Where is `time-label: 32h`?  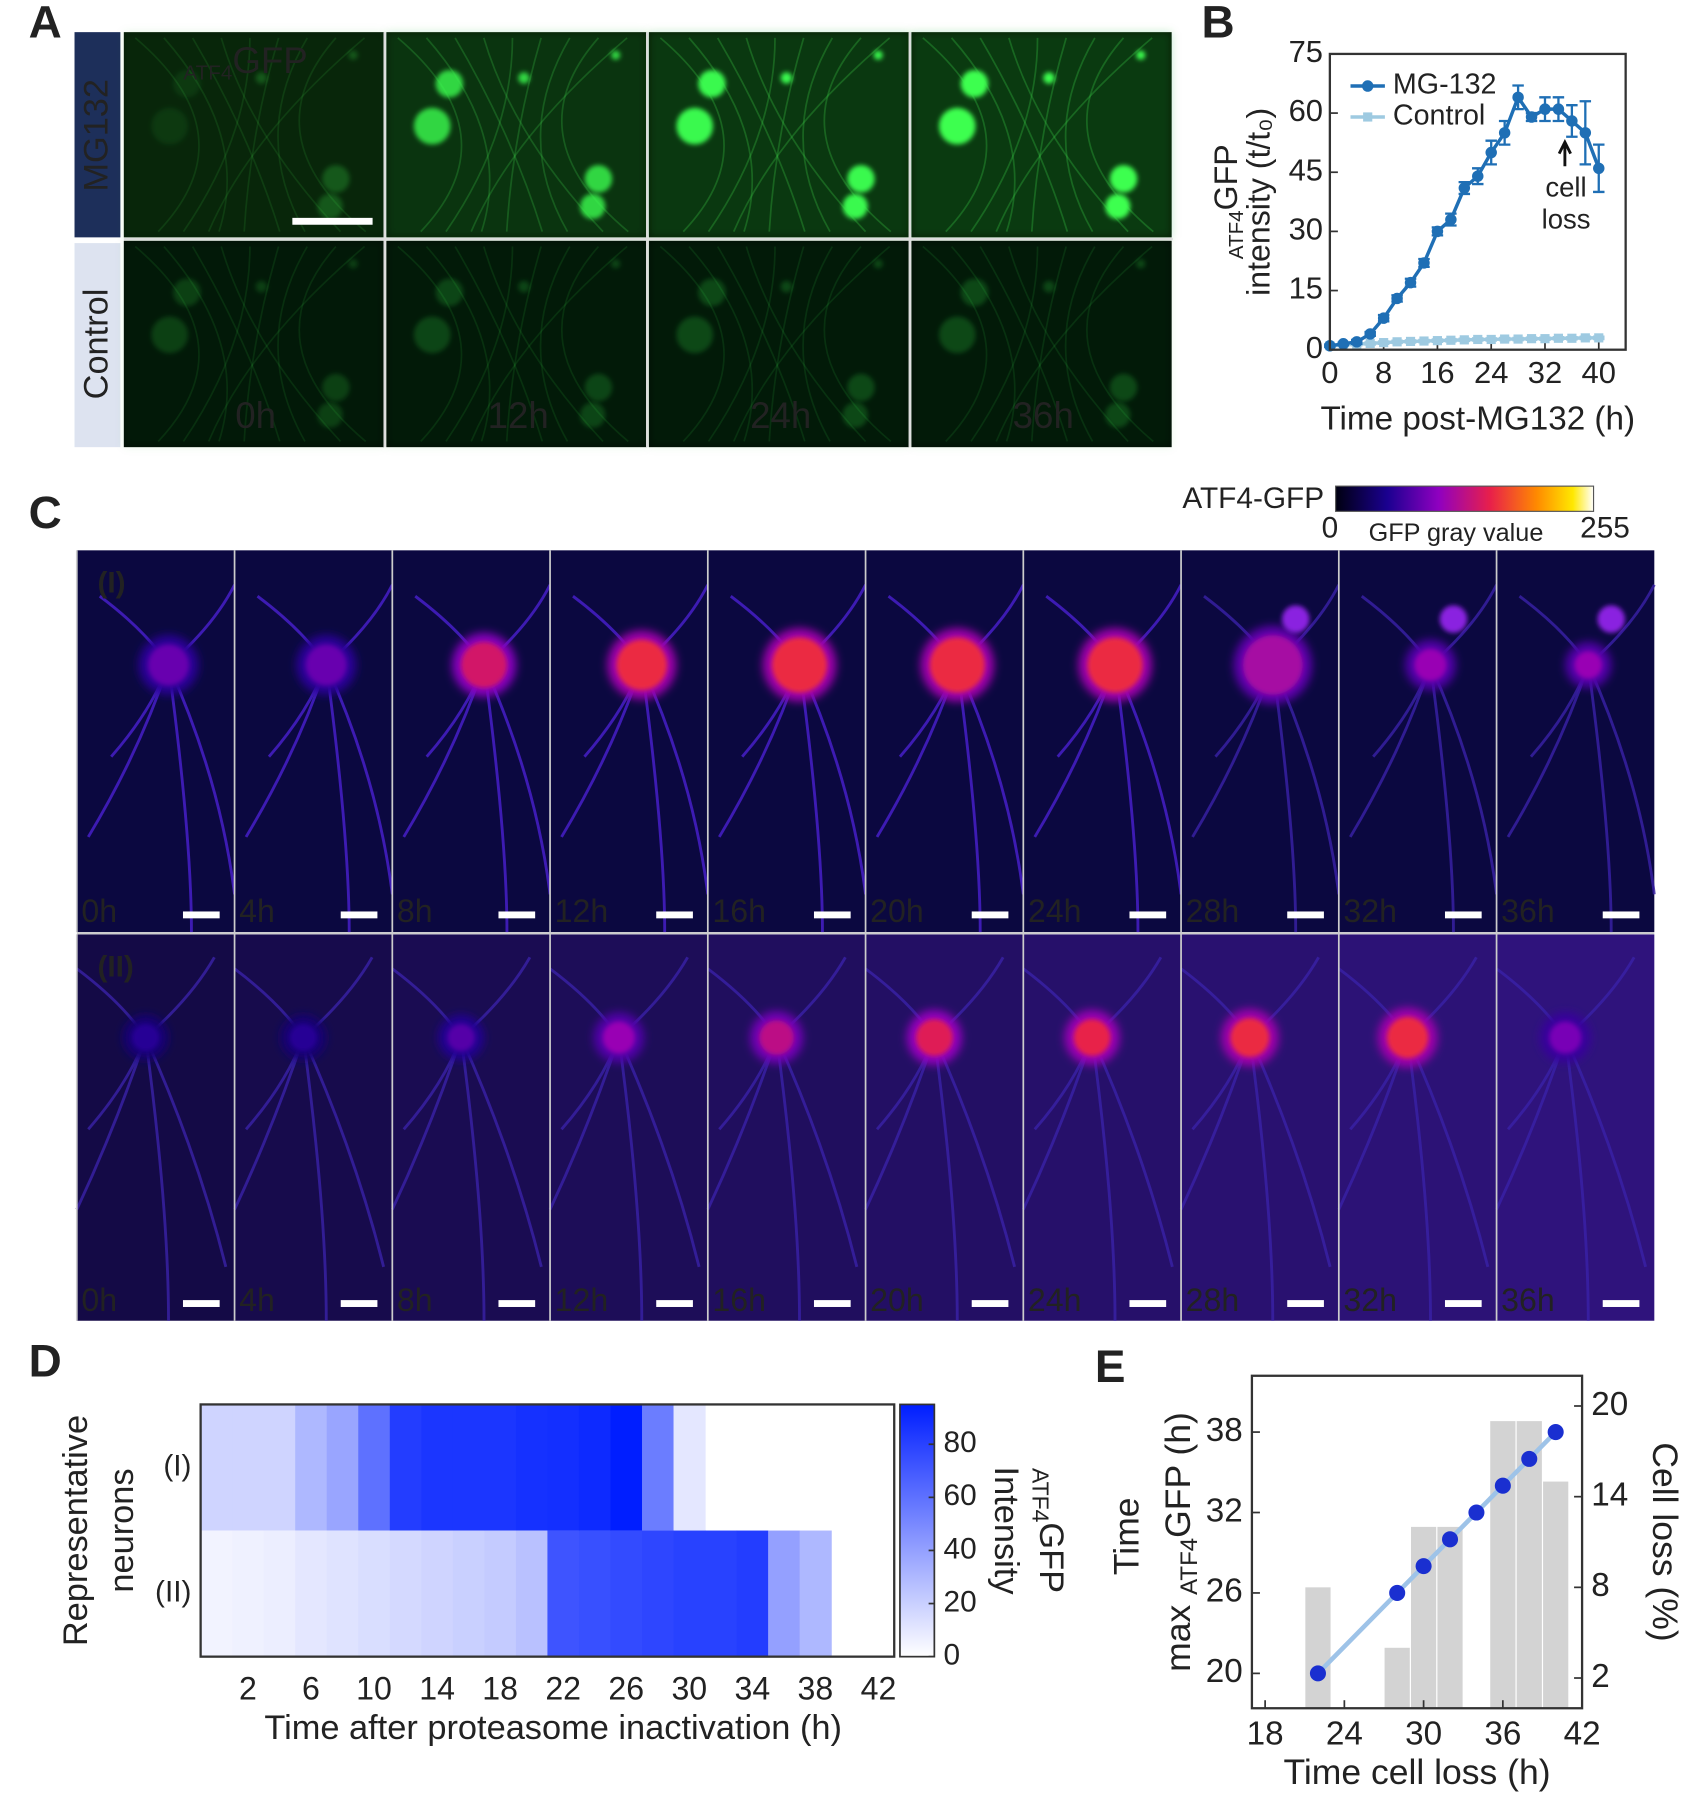 time-label: 32h is located at coordinates (1370, 1300).